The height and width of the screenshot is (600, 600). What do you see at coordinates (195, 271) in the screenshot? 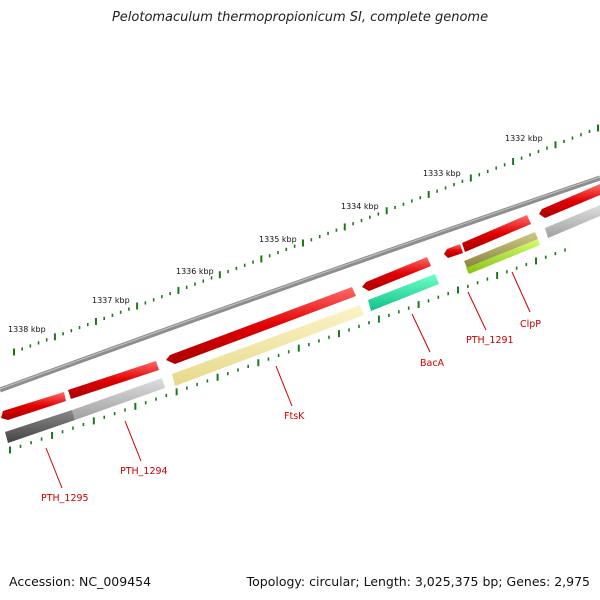
I see `scale-label-1336: 1336 kbp` at bounding box center [195, 271].